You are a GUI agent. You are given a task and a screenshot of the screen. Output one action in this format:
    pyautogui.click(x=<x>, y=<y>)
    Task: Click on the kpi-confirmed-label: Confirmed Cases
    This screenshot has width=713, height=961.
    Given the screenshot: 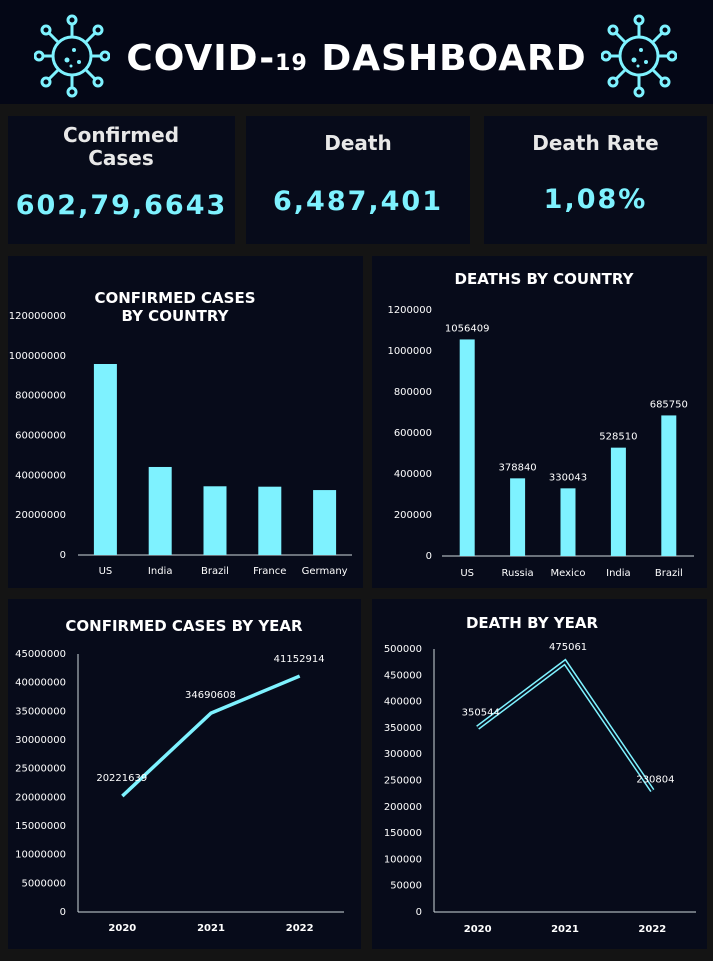 What is the action you would take?
    pyautogui.click(x=121, y=146)
    